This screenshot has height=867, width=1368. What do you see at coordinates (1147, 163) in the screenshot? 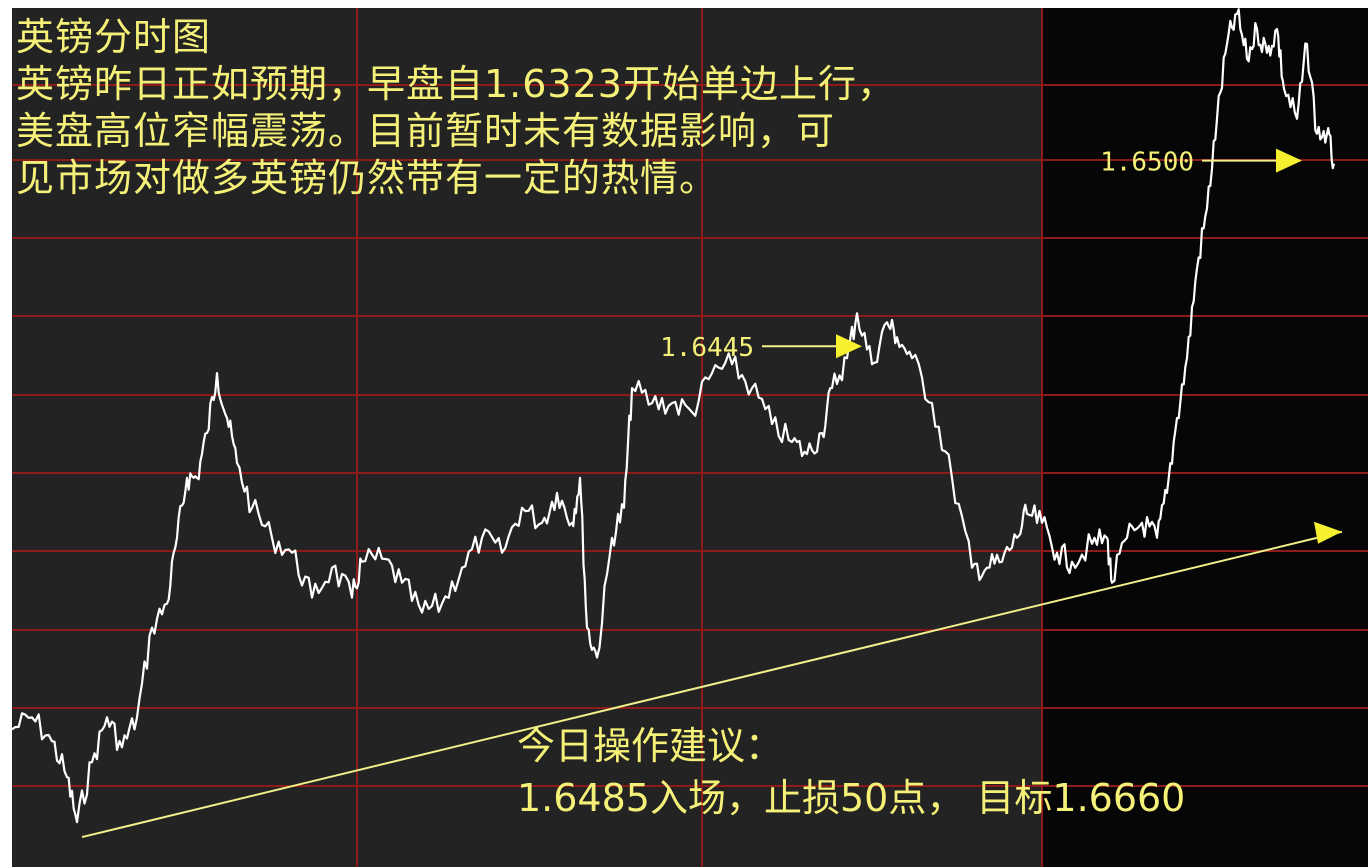
I see `annotation-label-1: 1.6500` at bounding box center [1147, 163].